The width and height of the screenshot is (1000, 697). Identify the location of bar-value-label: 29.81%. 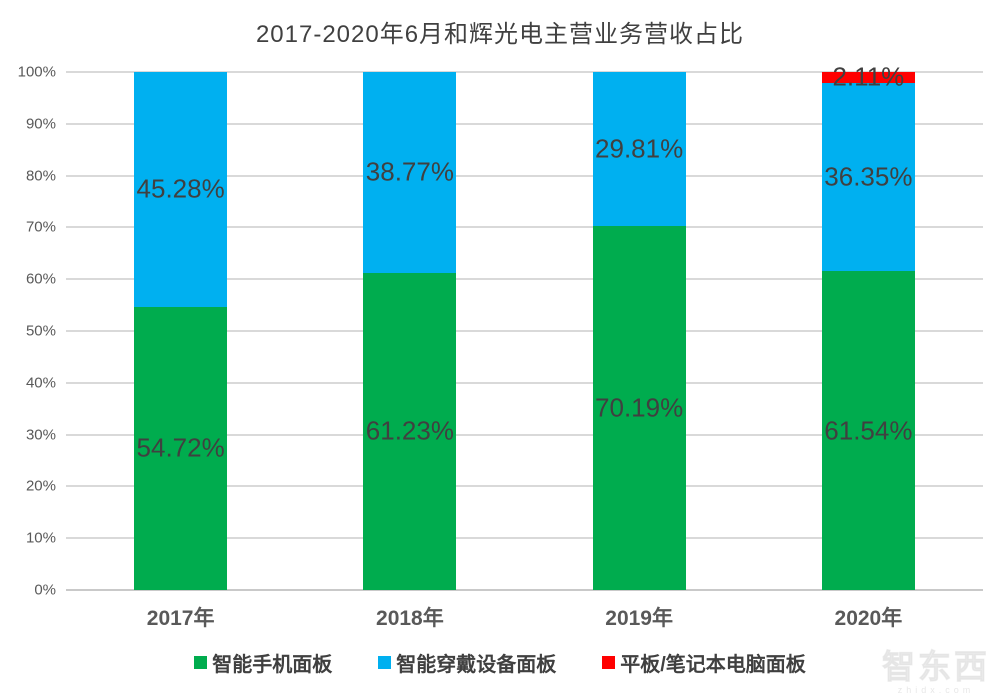
(639, 148).